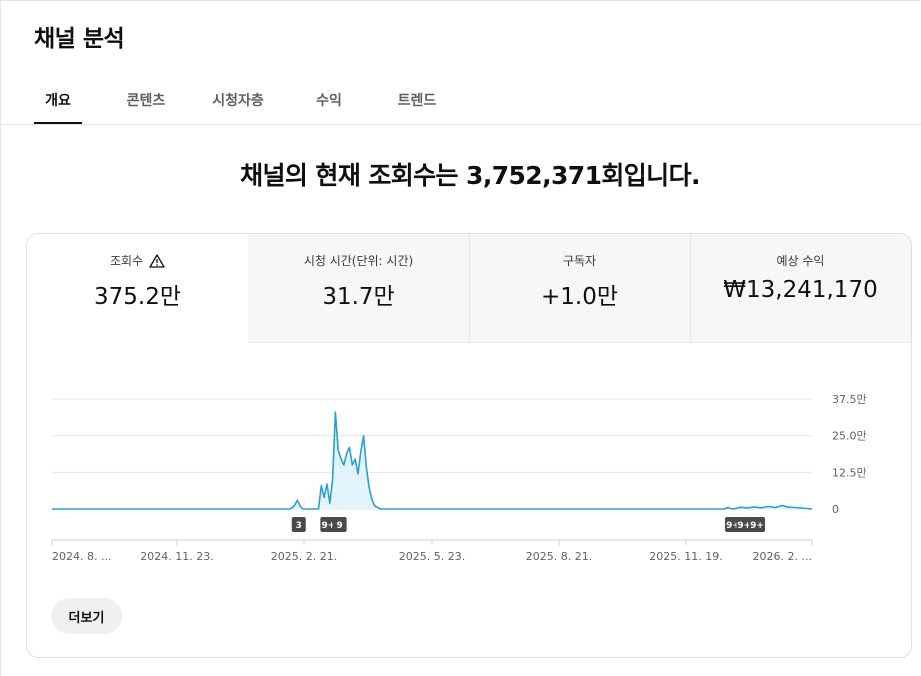 The width and height of the screenshot is (921, 676). I want to click on y-tick-label: 12.5만, so click(849, 472).